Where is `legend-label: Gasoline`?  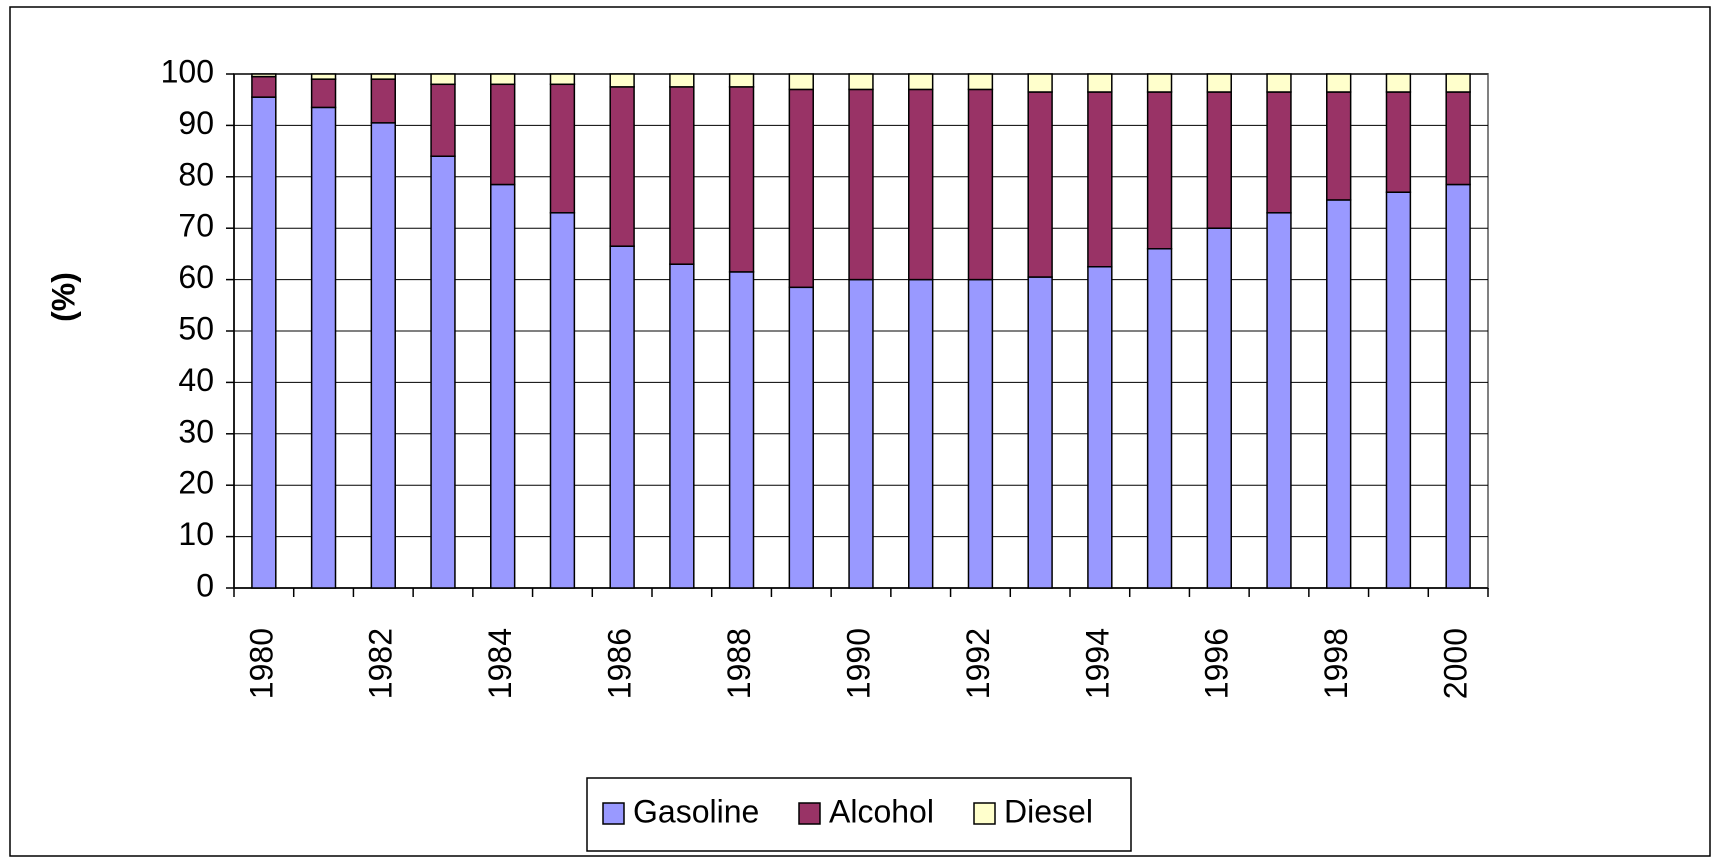 legend-label: Gasoline is located at coordinates (696, 811).